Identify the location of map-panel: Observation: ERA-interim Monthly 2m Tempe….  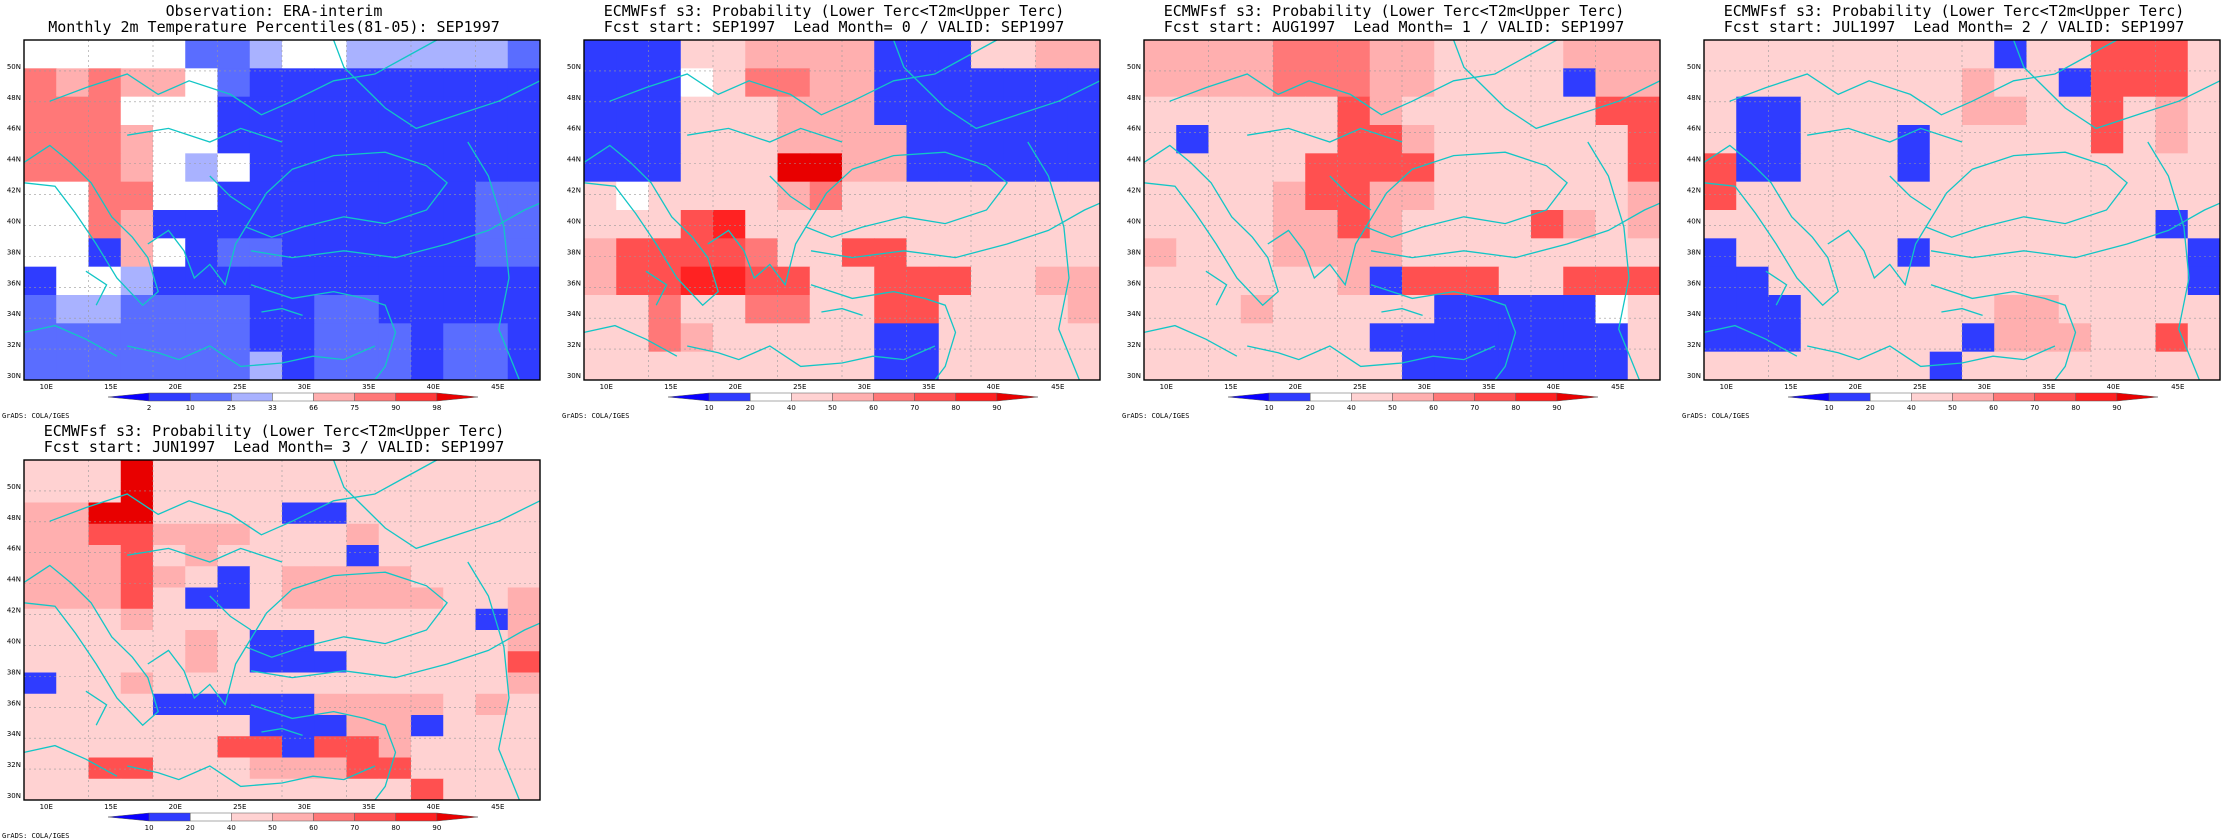
(274, 210).